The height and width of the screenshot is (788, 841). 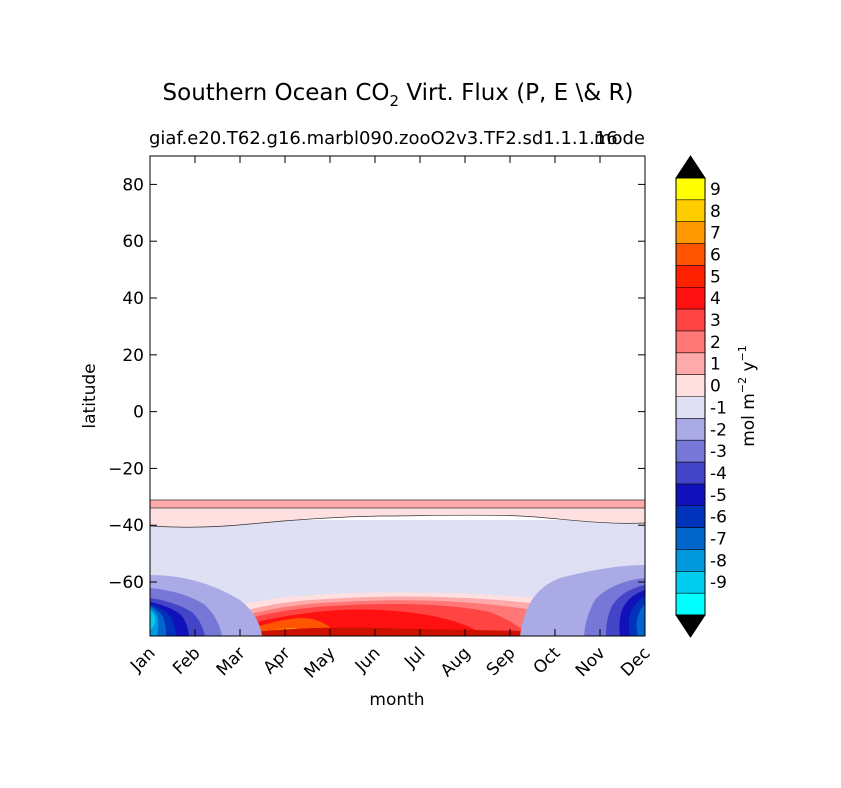 I want to click on colorbar-tick-label: 1, so click(x=715, y=365).